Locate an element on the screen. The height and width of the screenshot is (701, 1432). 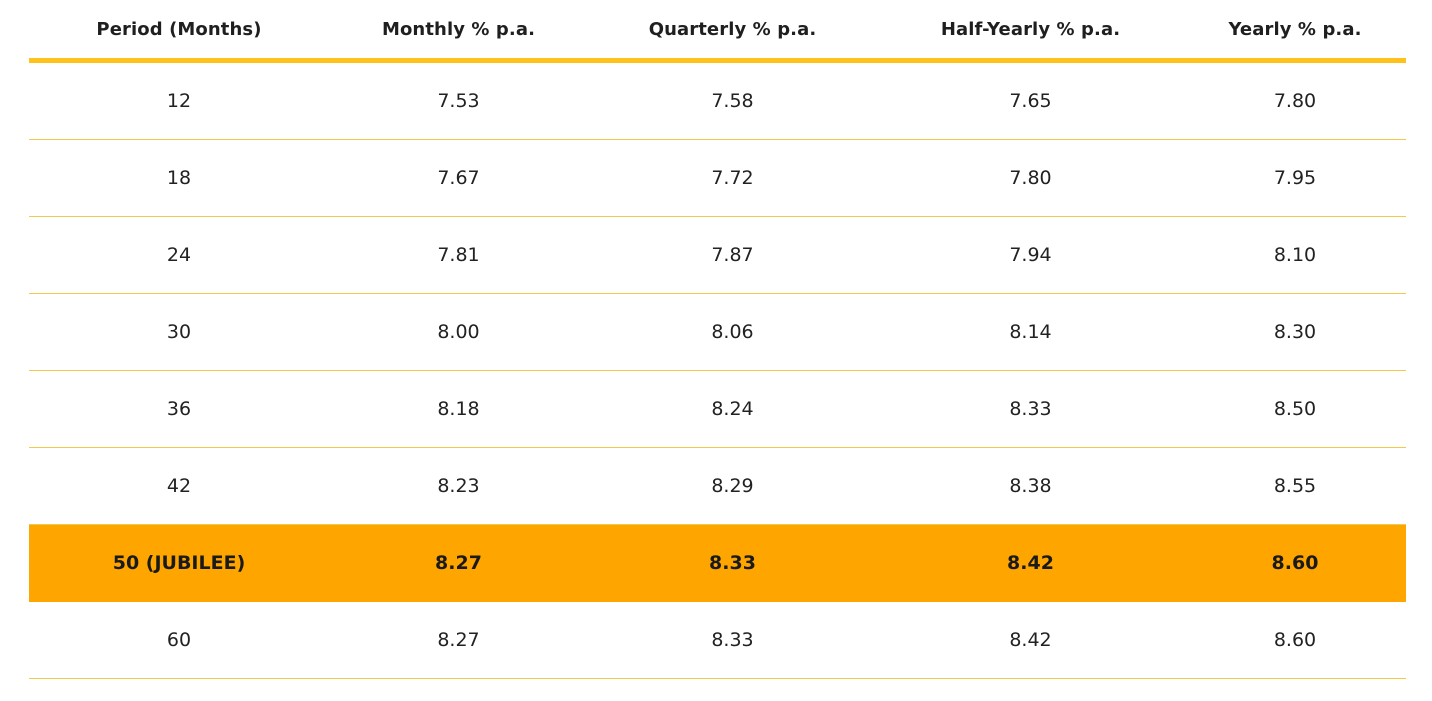
table-row: 30 8.00 8.06 8.14 8.30 is located at coordinates (717, 332).